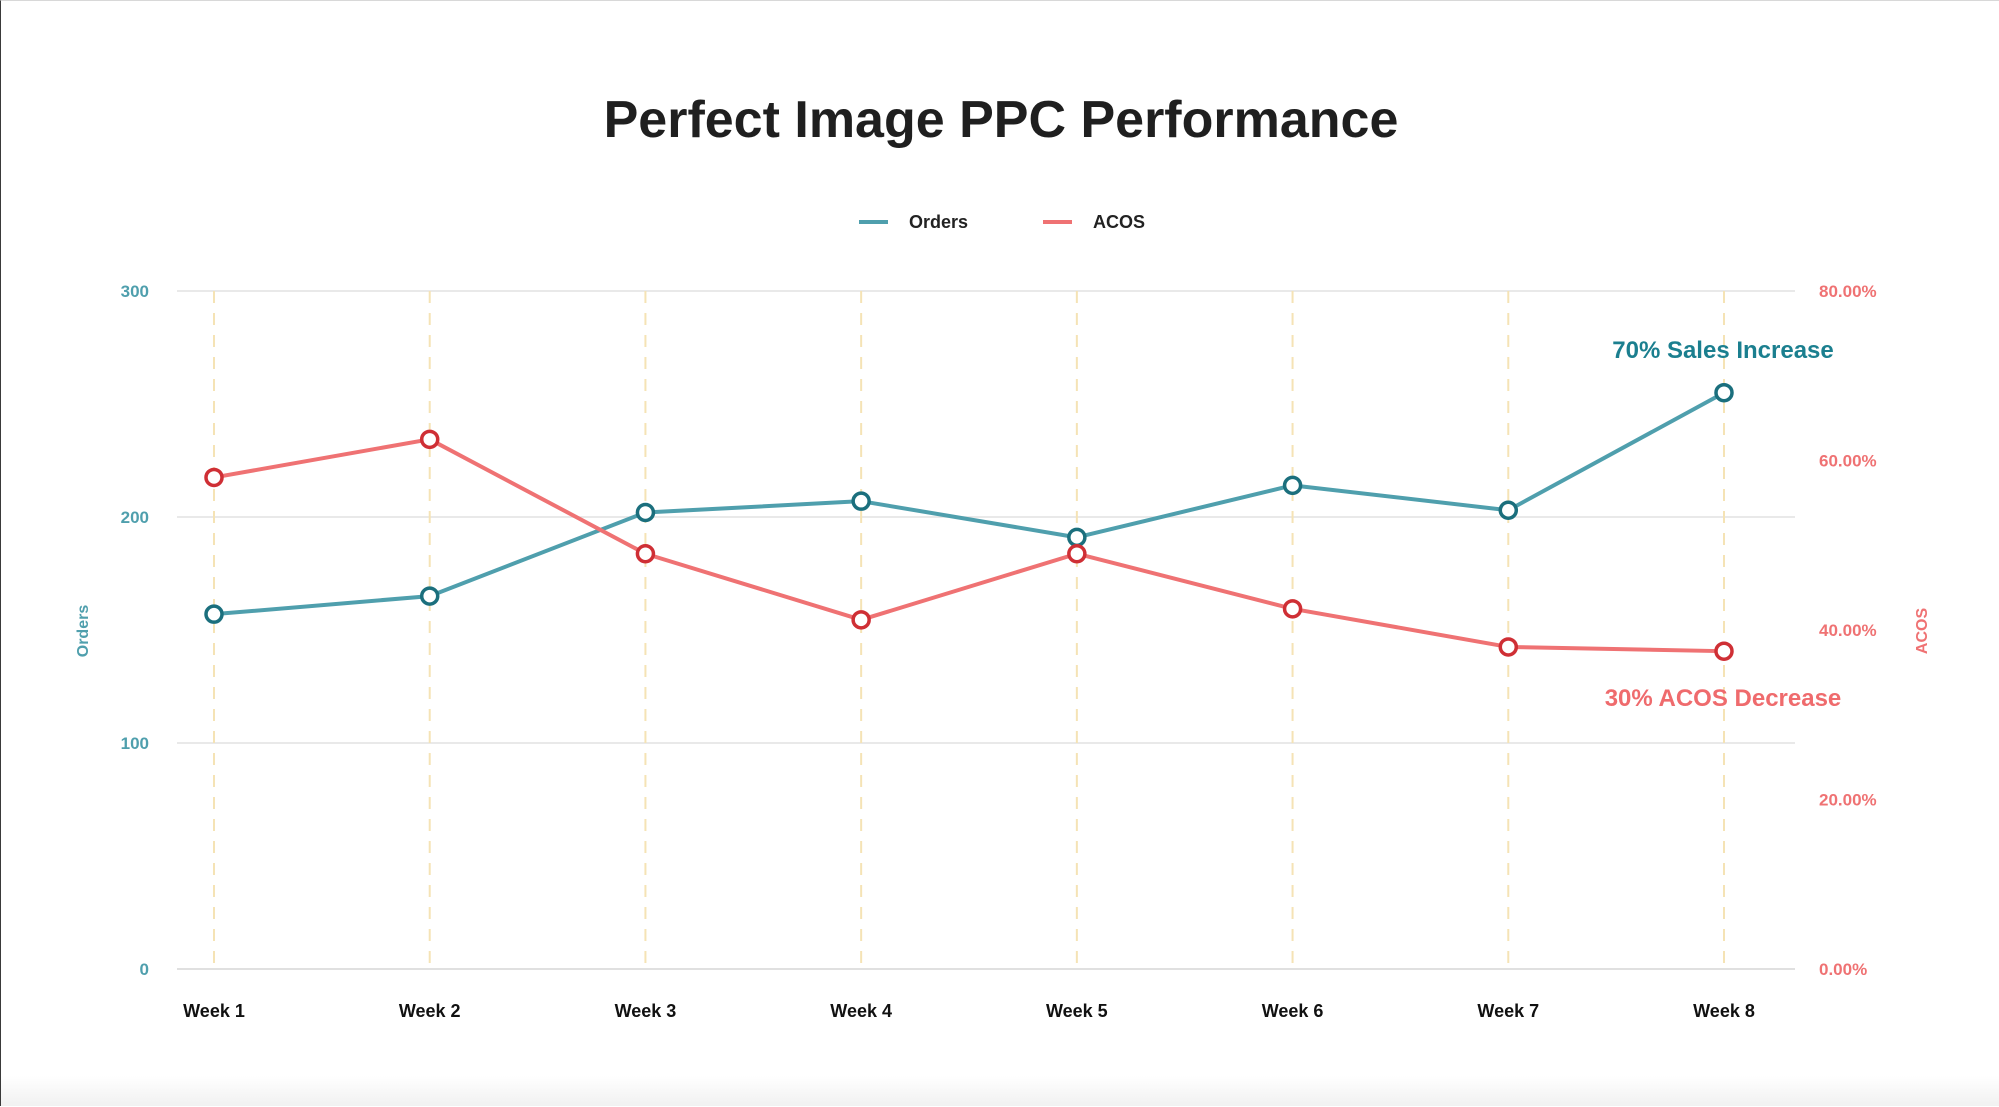 The image size is (1999, 1107). What do you see at coordinates (938, 222) in the screenshot?
I see `legend-label-orders: Orders` at bounding box center [938, 222].